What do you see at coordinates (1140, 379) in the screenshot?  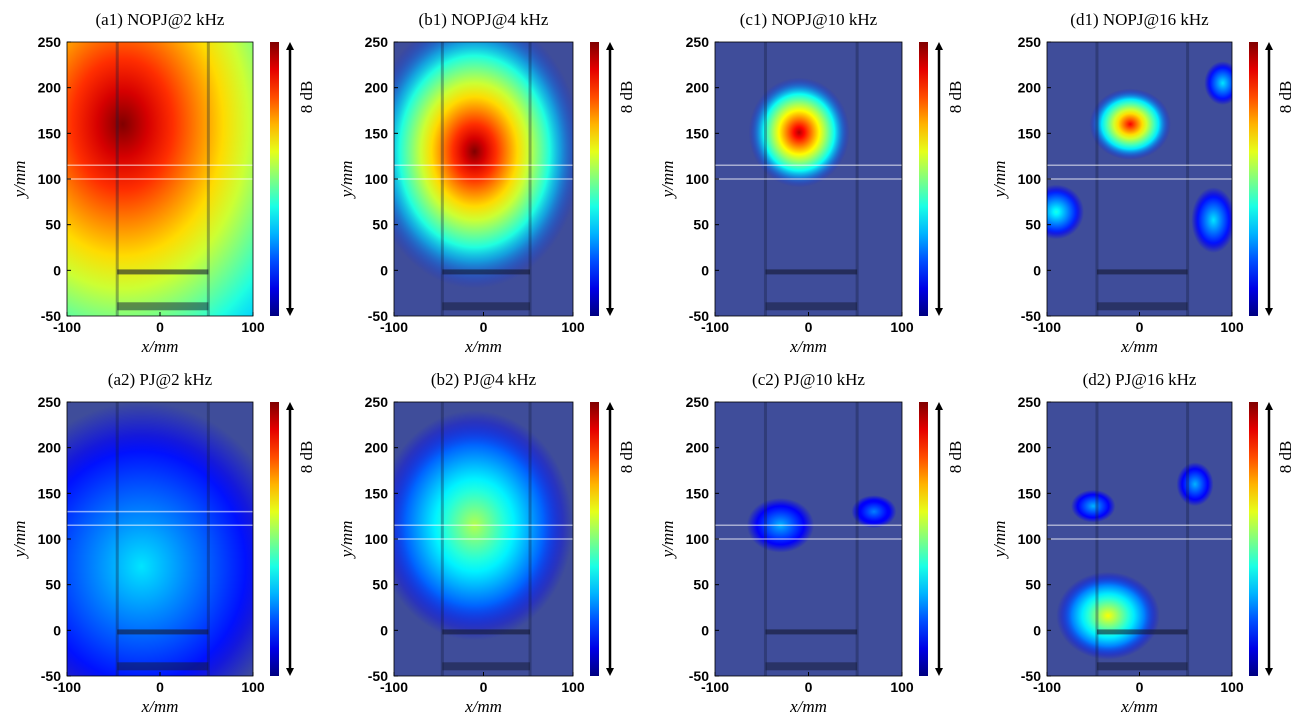 I see `panel-title: (d2) PJ@16 kHz` at bounding box center [1140, 379].